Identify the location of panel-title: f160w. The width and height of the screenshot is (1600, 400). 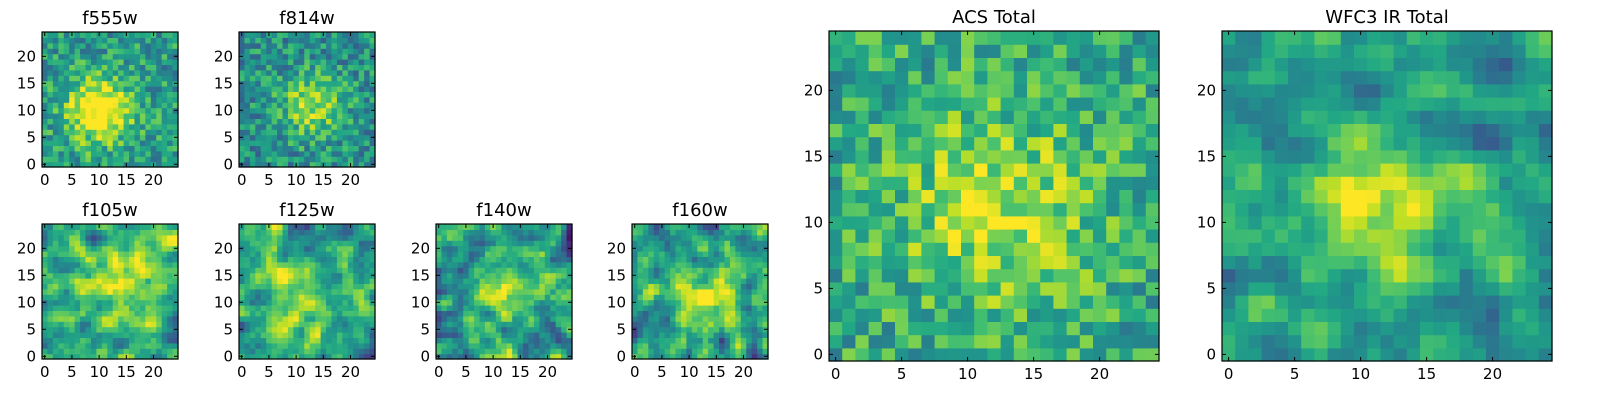
(699, 210).